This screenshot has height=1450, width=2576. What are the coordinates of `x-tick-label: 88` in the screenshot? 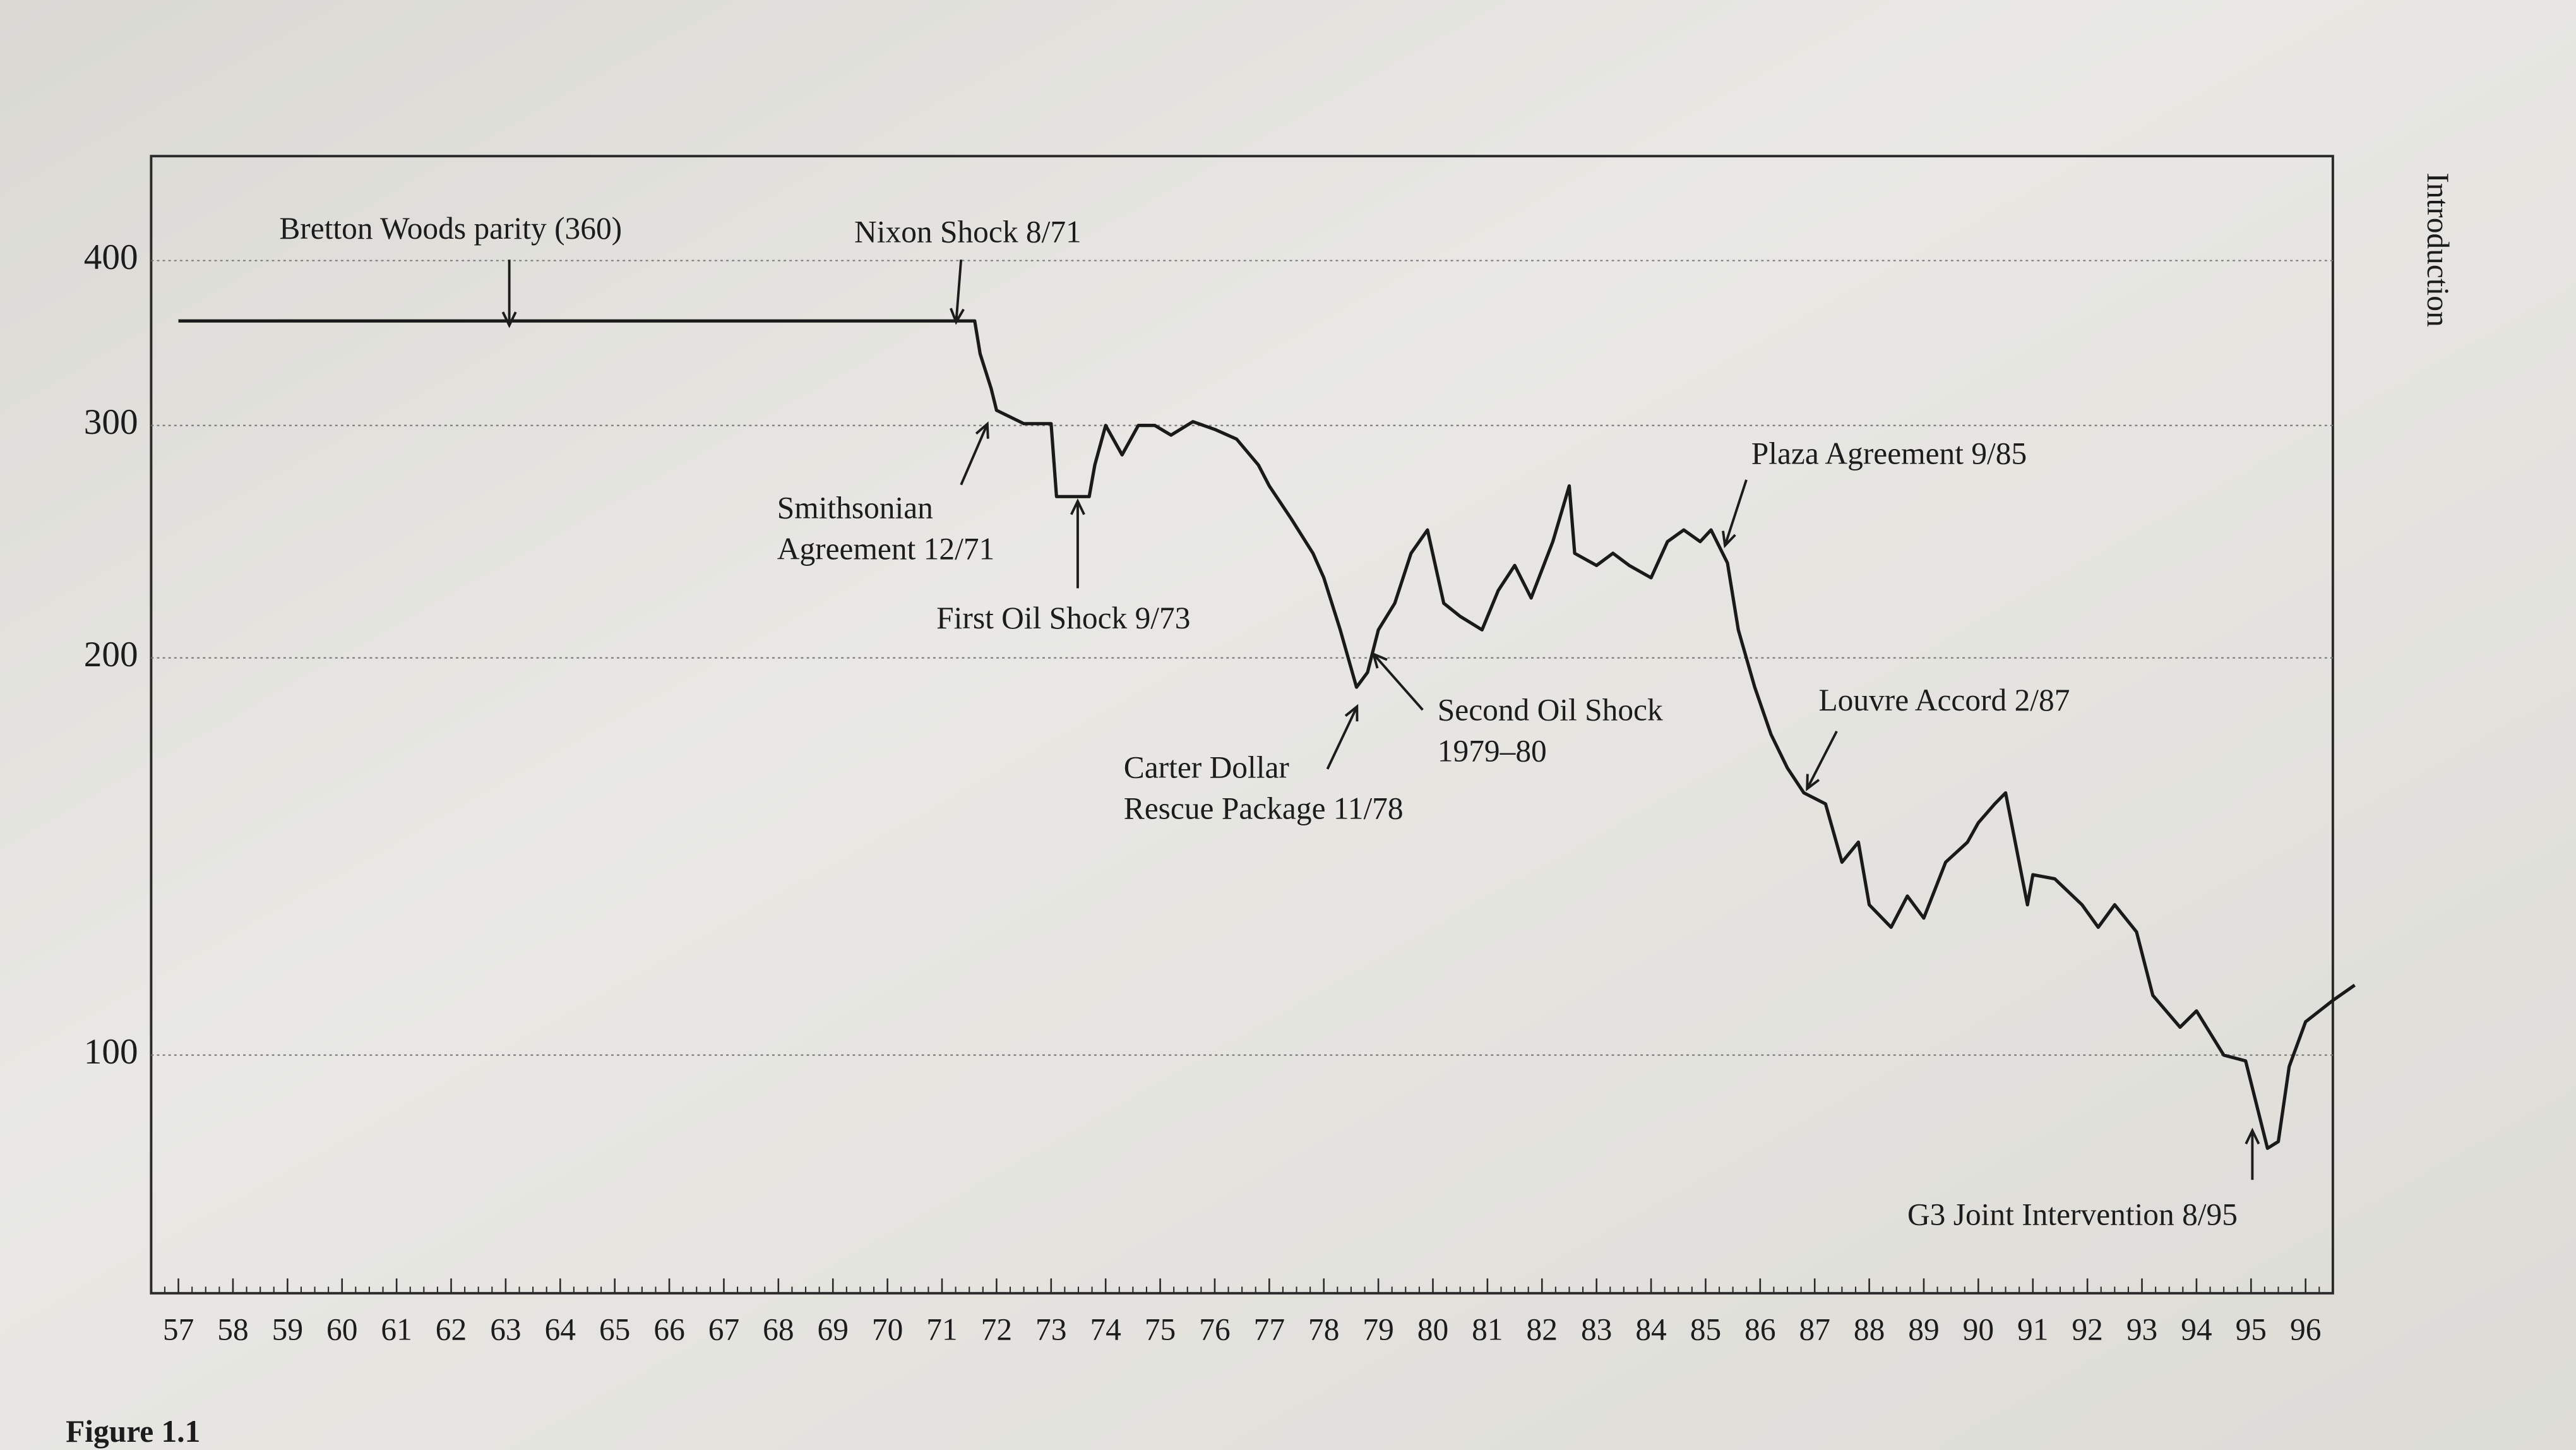 It's located at (1869, 1329).